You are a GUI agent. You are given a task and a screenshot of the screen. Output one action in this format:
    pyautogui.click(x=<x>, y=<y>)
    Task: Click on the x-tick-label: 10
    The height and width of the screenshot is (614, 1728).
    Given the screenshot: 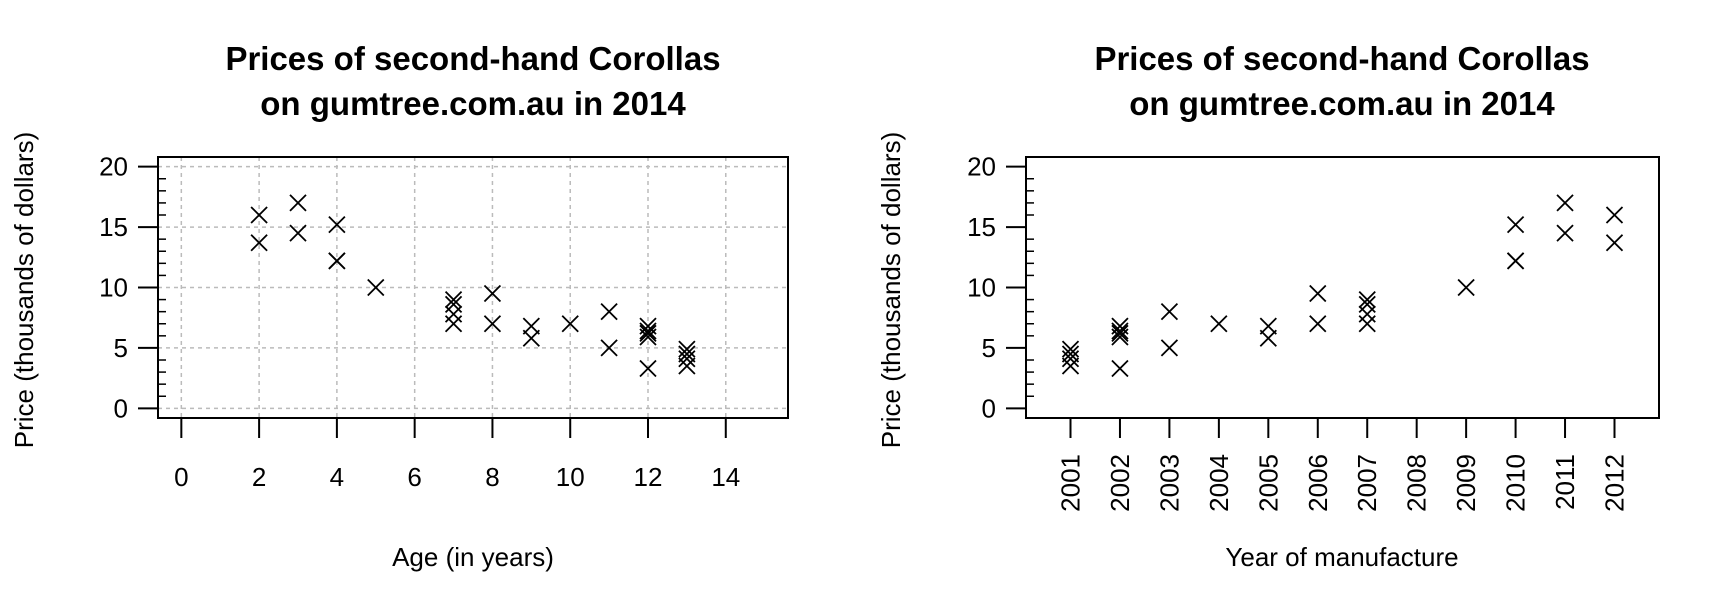 What is the action you would take?
    pyautogui.click(x=570, y=477)
    